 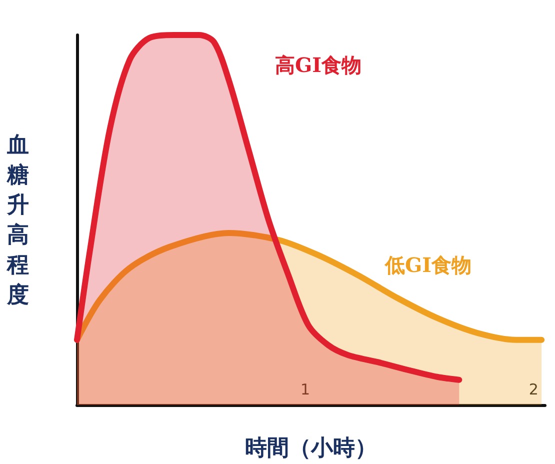 I want to click on series-label: 低GI食物, so click(x=428, y=265).